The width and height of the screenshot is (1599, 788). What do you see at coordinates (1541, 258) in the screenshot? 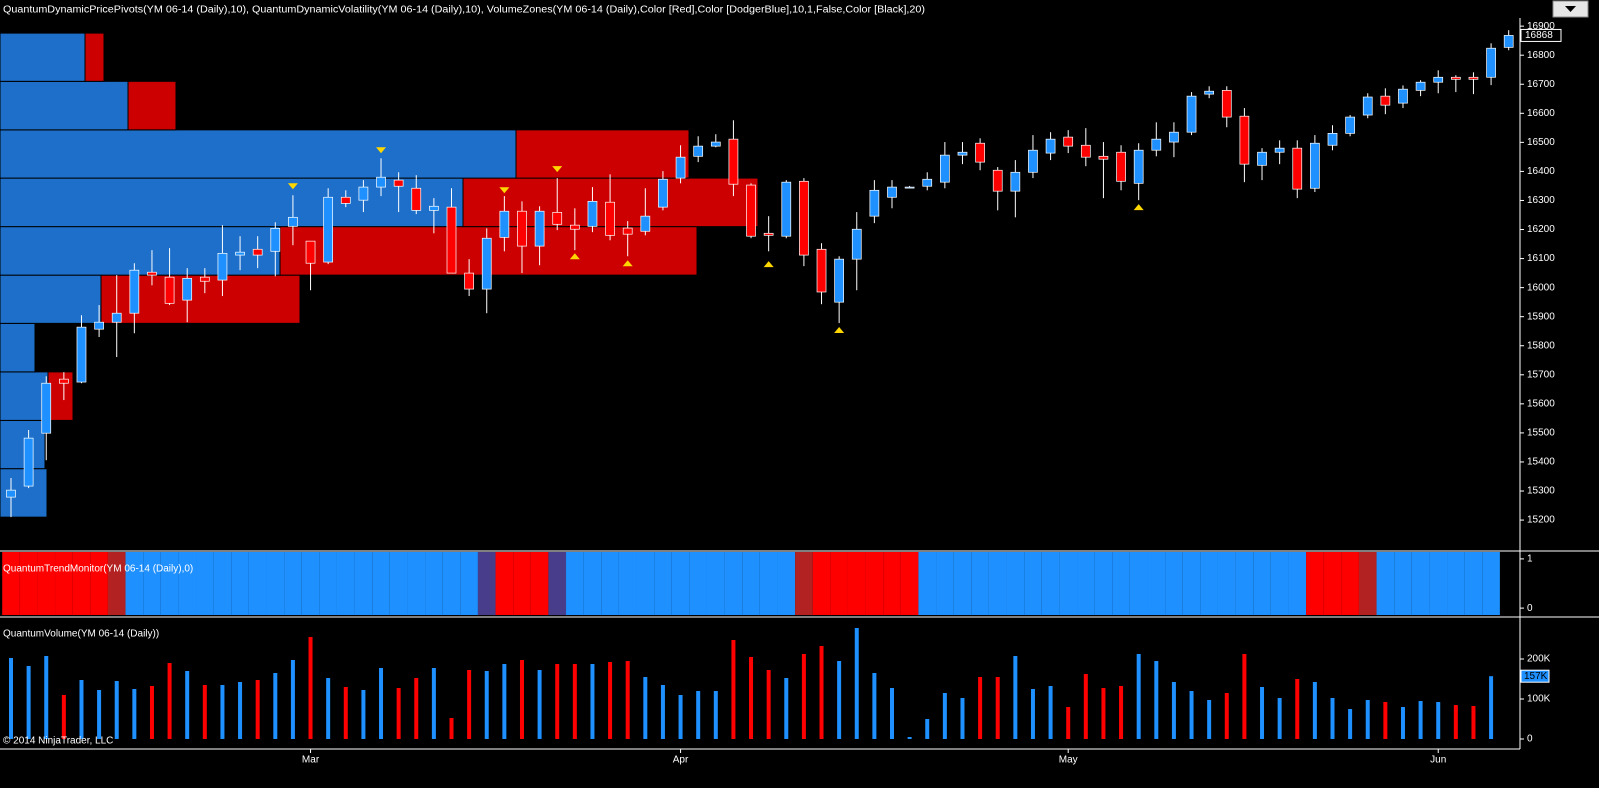
I see `y-tick-label: 16100` at bounding box center [1541, 258].